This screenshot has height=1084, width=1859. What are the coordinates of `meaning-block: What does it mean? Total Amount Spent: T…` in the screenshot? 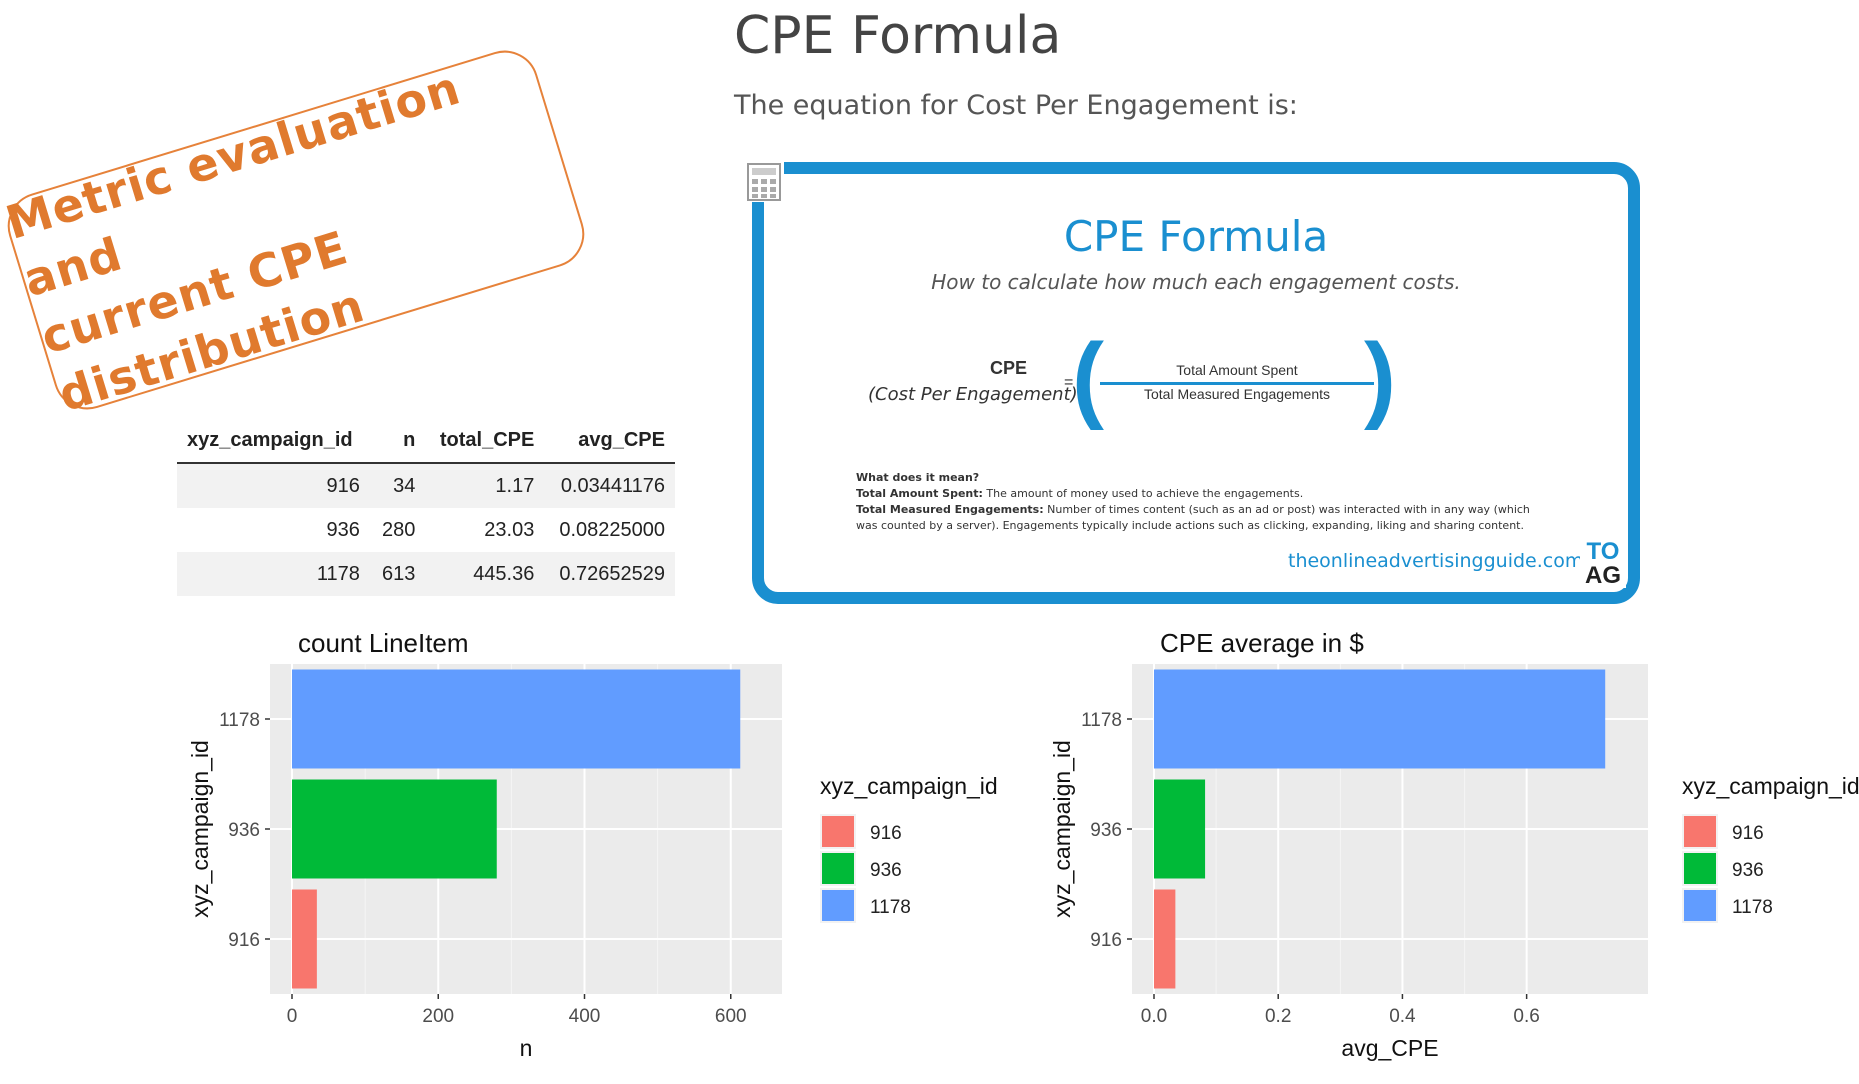 It's located at (1201, 502).